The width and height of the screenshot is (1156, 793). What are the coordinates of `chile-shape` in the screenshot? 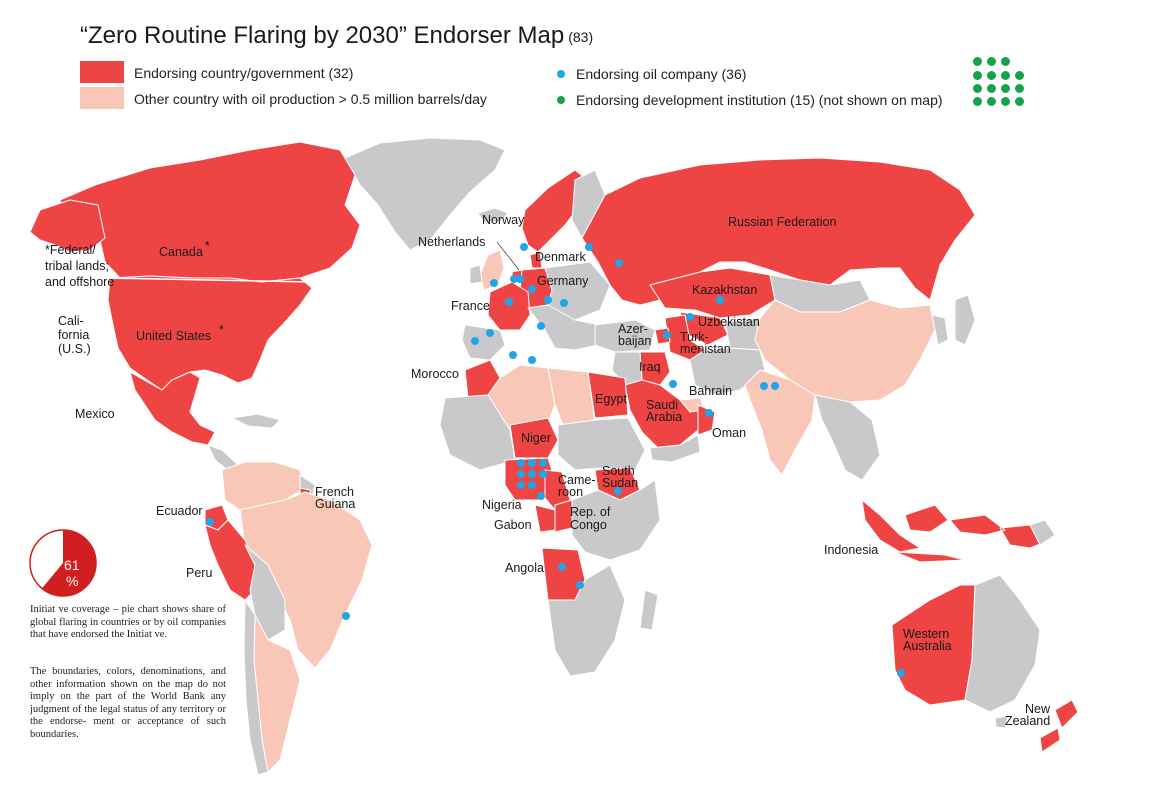 It's located at (256, 687).